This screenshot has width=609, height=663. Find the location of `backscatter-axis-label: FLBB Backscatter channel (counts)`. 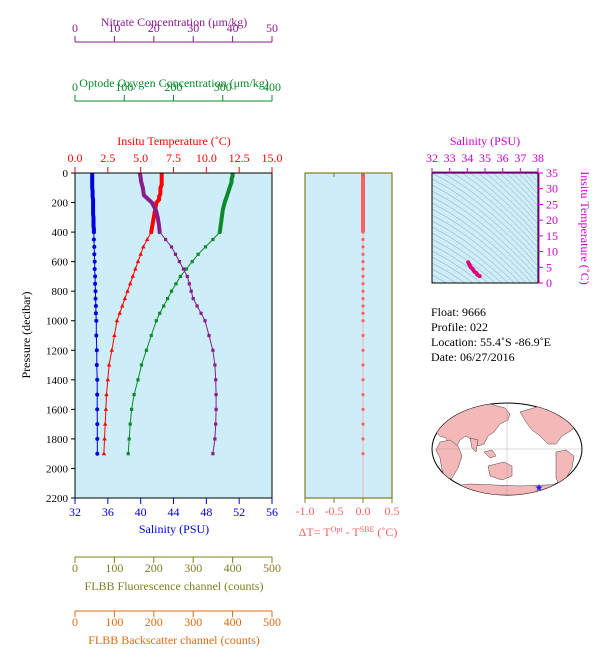

backscatter-axis-label: FLBB Backscatter channel (counts) is located at coordinates (174, 640).